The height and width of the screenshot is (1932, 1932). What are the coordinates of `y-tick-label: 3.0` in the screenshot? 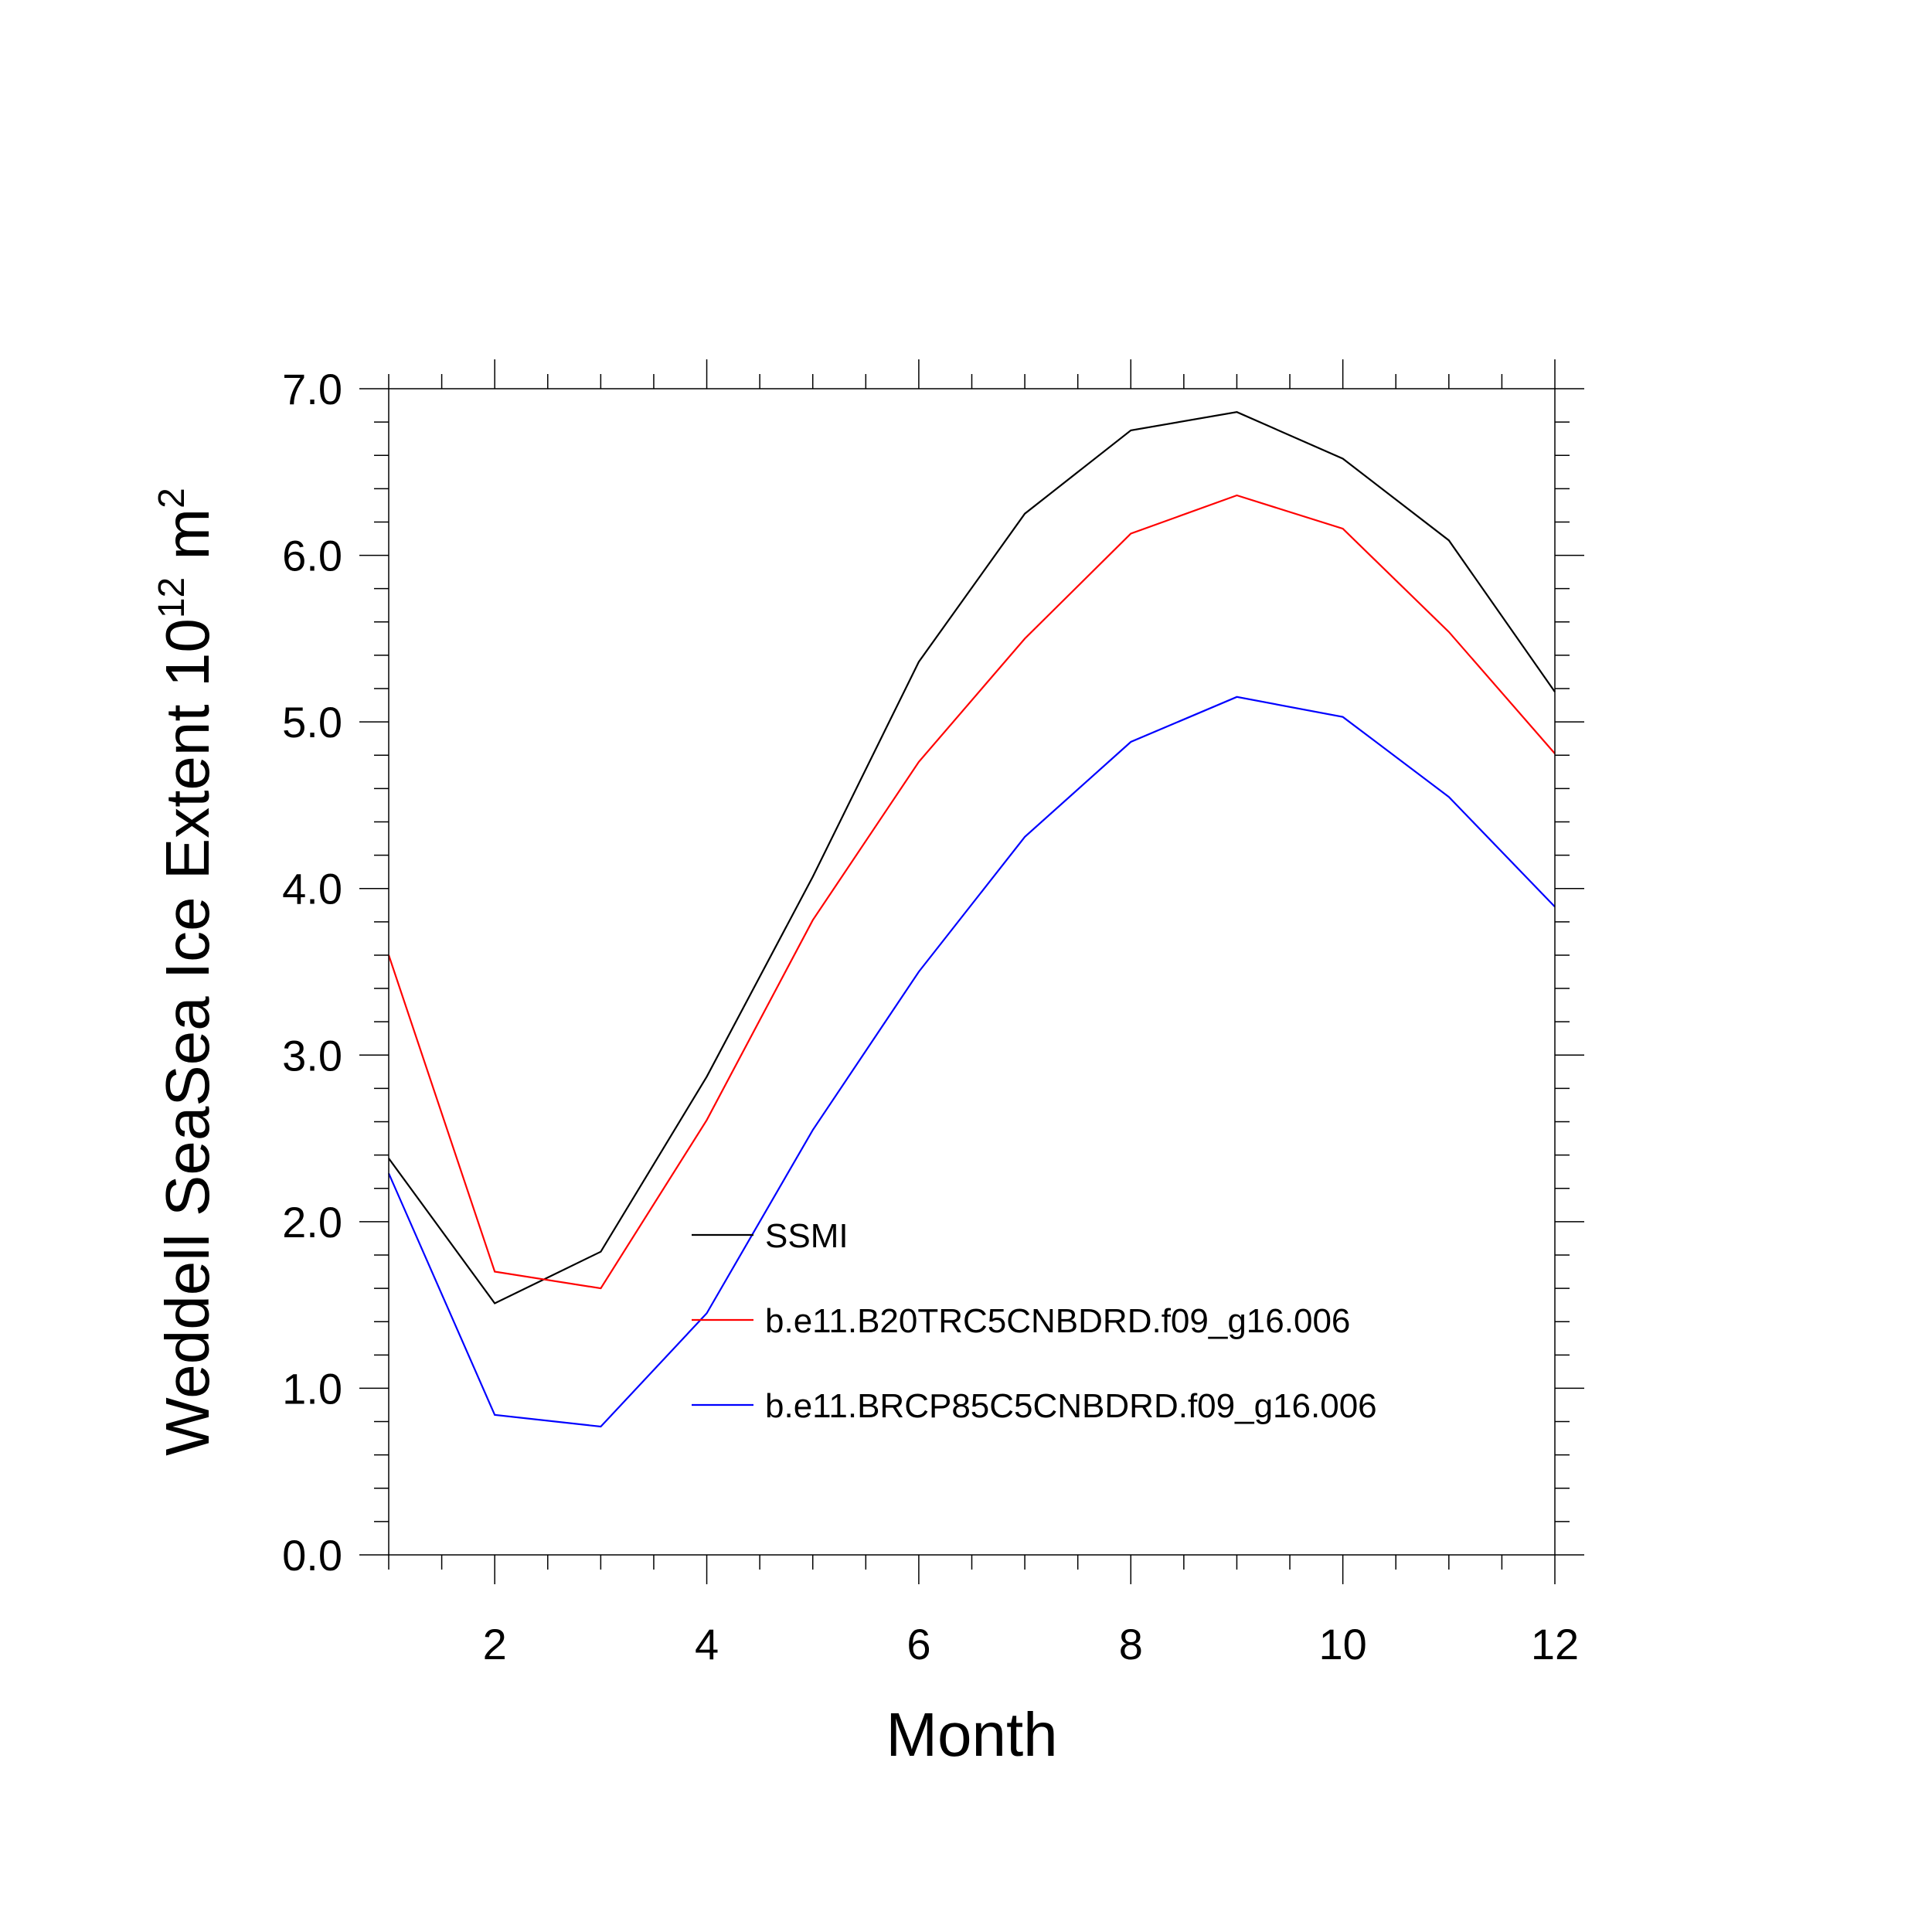 It's located at (312, 1056).